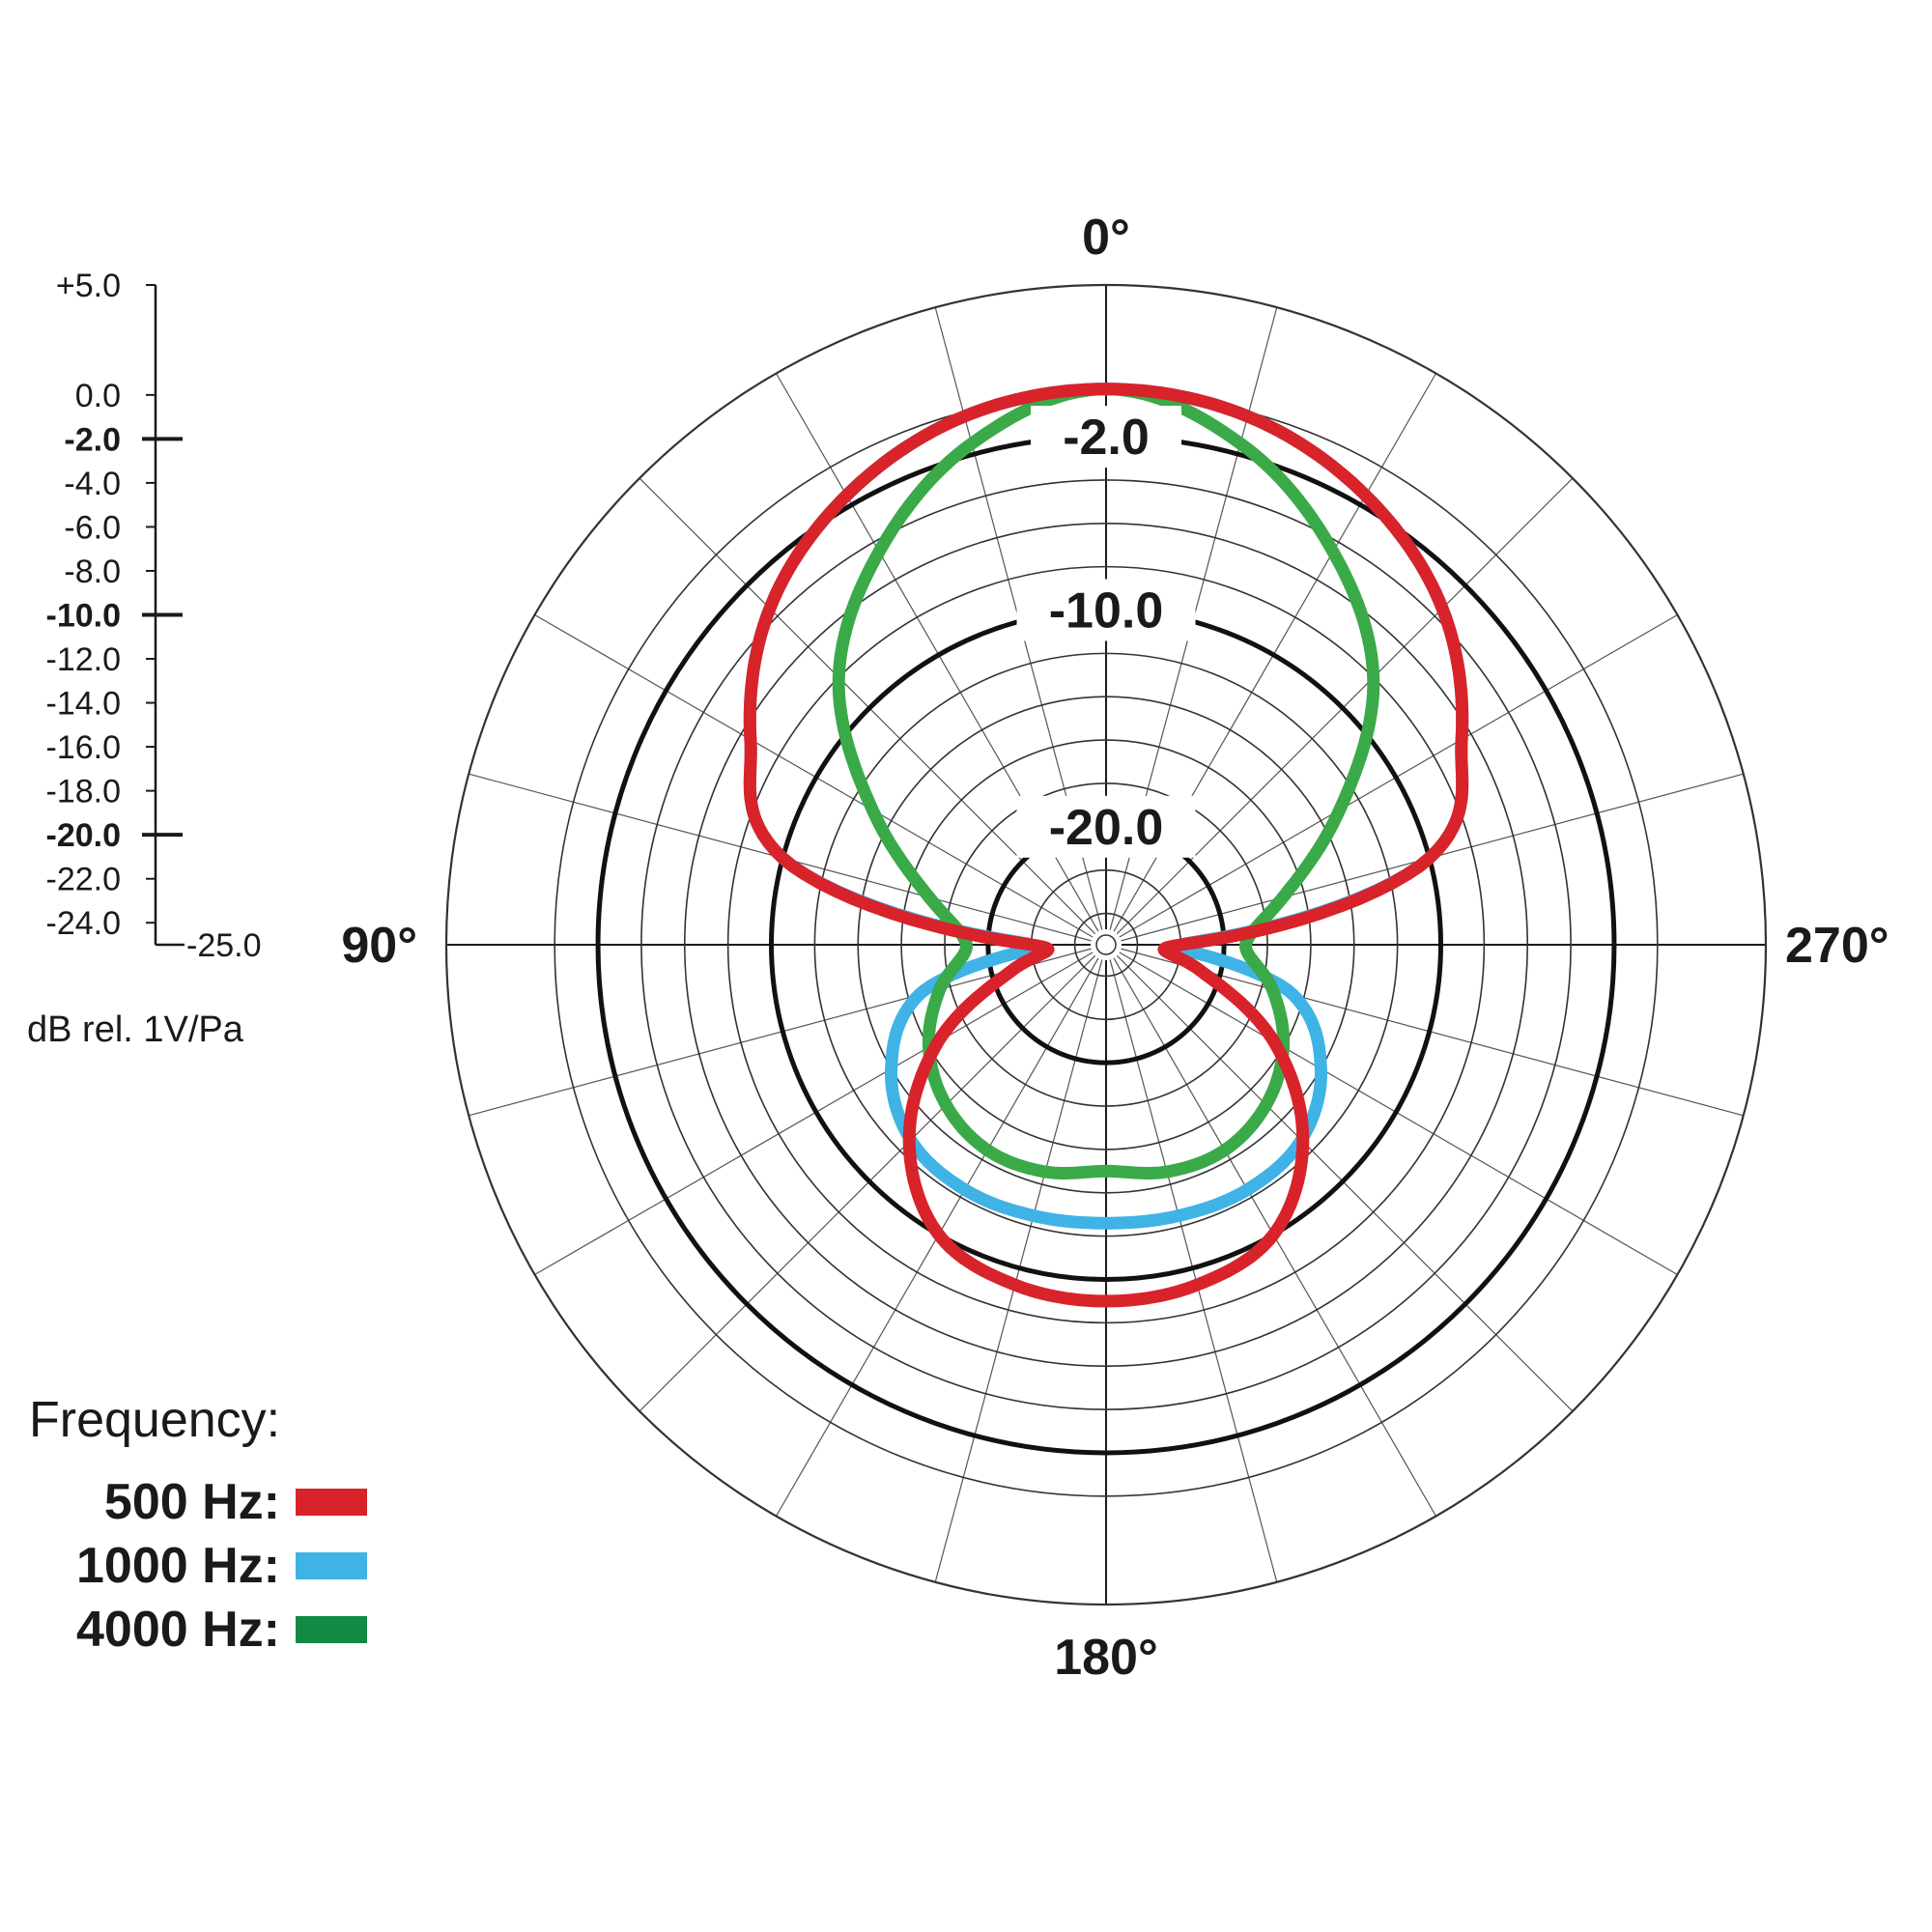 The image size is (1932, 1932). I want to click on scale-unit-label: dB rel. 1V/Pa, so click(135, 1029).